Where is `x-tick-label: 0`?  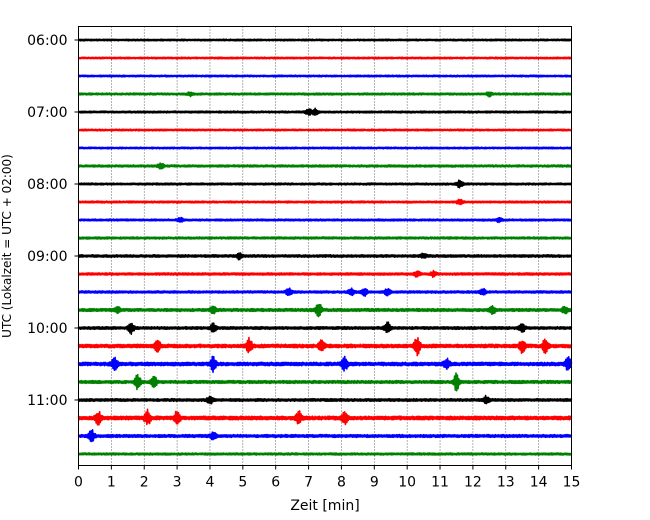 x-tick-label: 0 is located at coordinates (78, 483).